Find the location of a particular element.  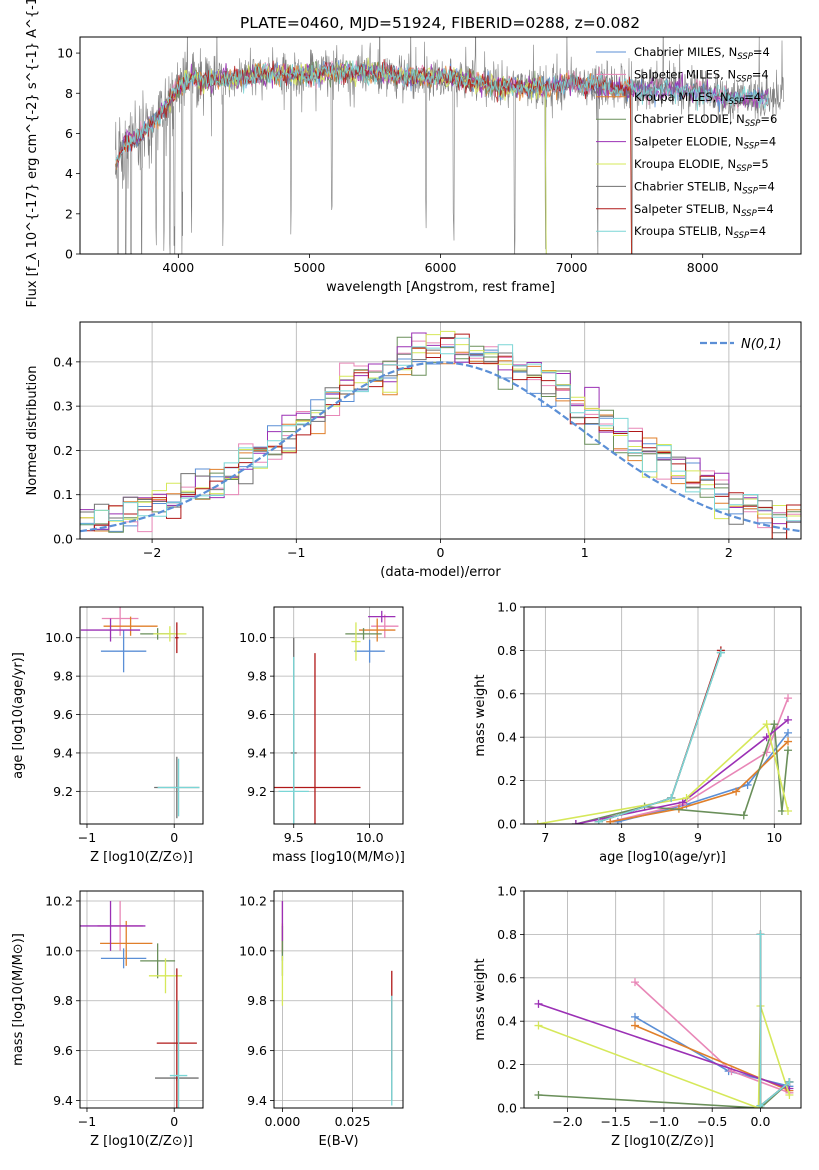

x-axis-label: wavelength [Angstrom, rest frame] is located at coordinates (440, 287).